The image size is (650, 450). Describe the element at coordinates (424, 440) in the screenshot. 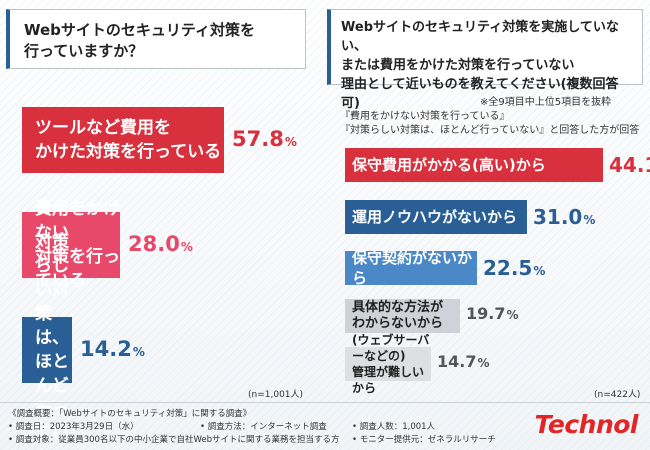

I see `footer-monitor: • モニター提供元：ゼネラルリサーチ` at that location.